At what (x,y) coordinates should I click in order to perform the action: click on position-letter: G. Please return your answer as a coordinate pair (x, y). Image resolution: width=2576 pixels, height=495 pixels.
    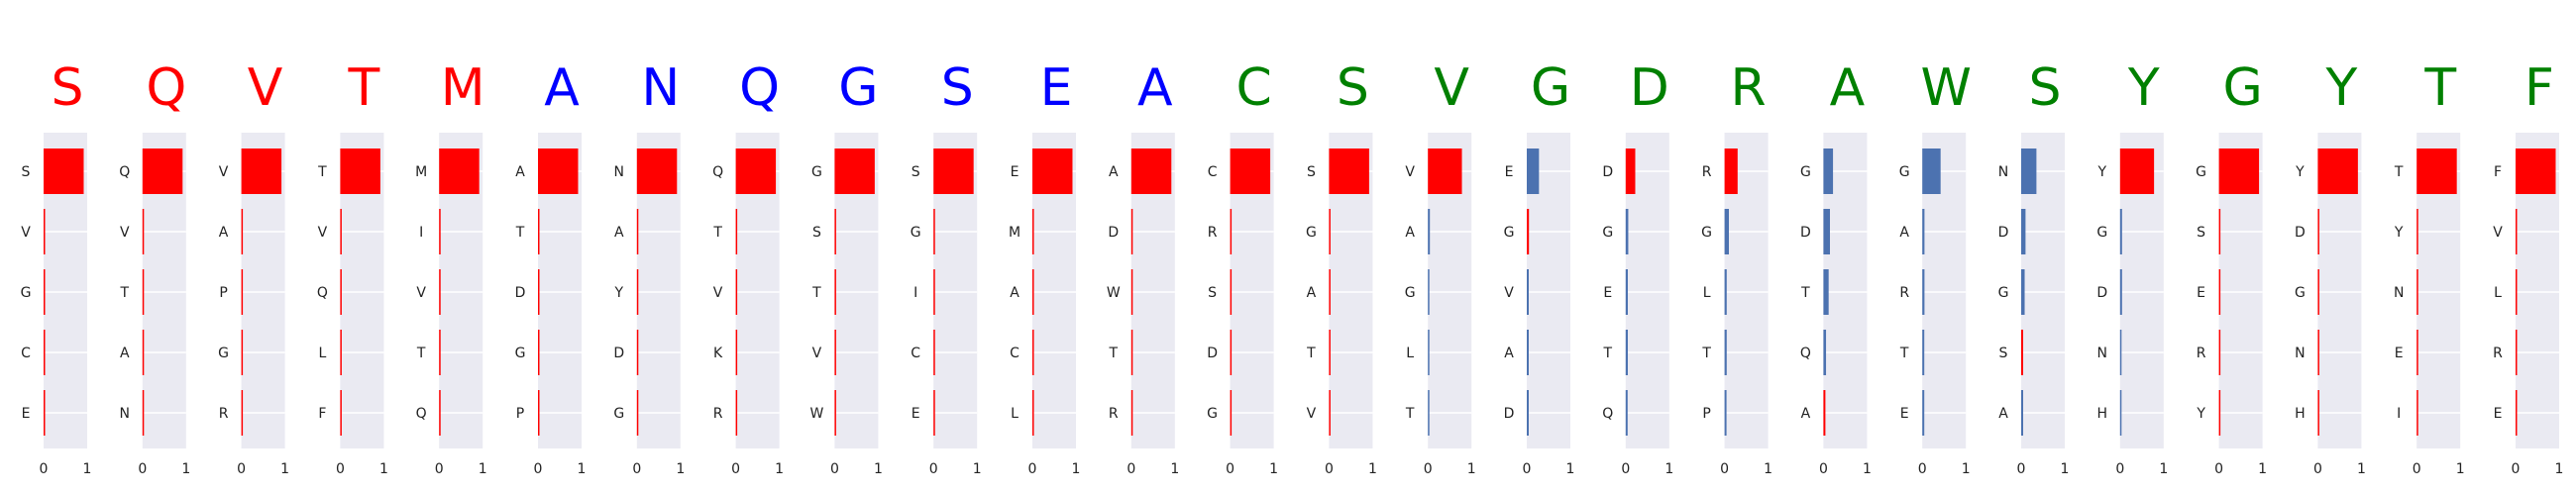
    Looking at the image, I should click on (1551, 88).